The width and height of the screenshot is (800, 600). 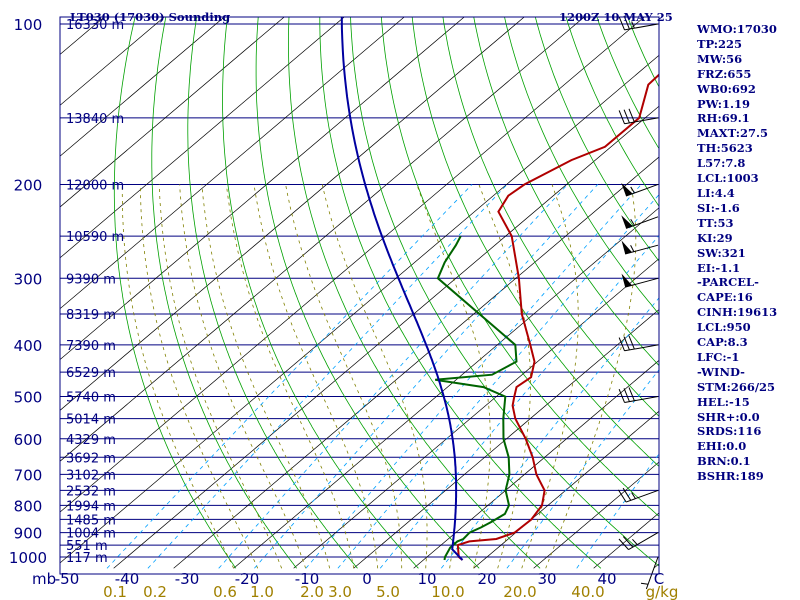 I want to click on index-key: EHI, so click(x=710, y=446).